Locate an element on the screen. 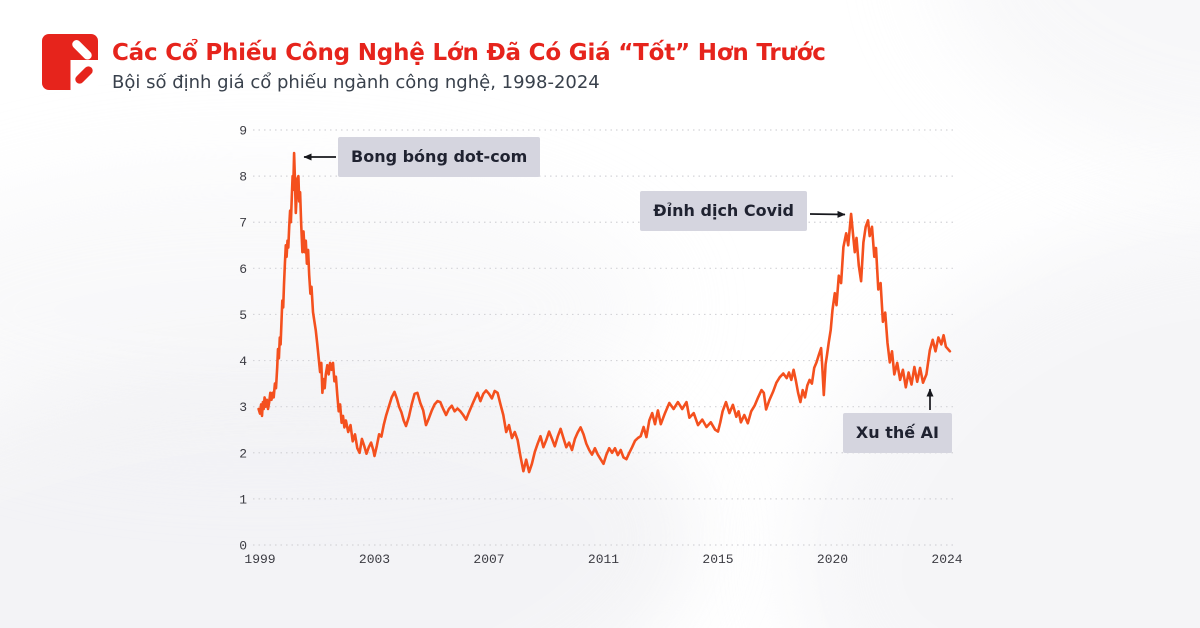 This screenshot has height=628, width=1200. svg-text: 3 is located at coordinates (243, 407).